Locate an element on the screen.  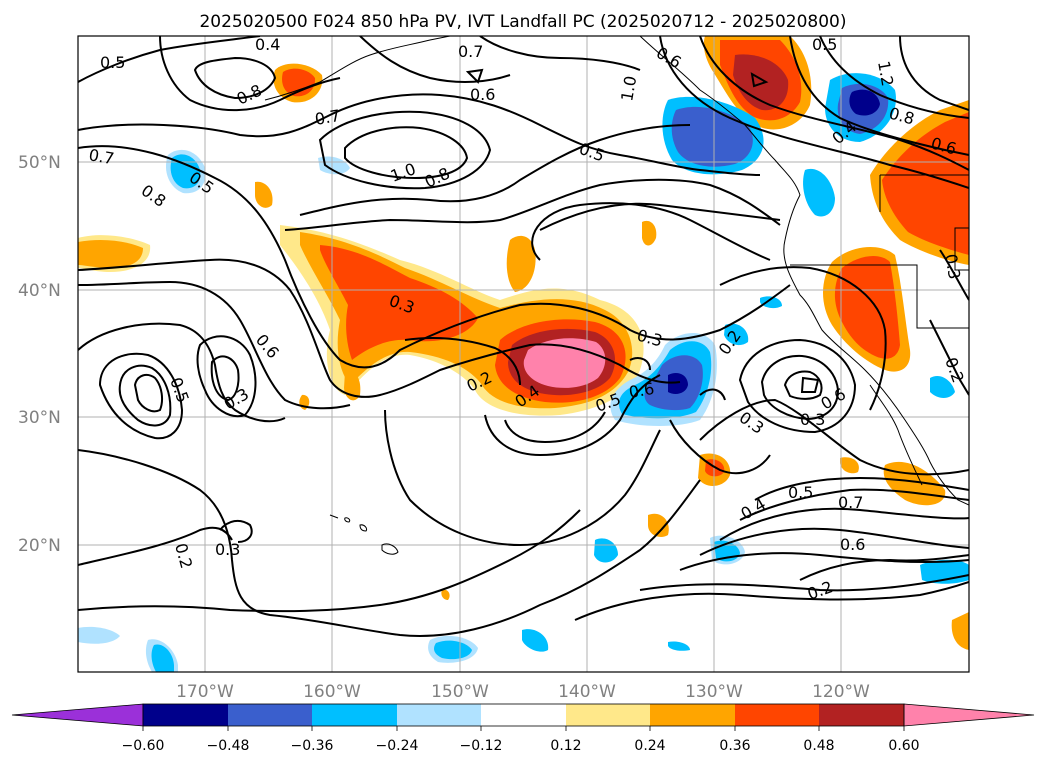
coastline-north-america is located at coordinates (876, 350).